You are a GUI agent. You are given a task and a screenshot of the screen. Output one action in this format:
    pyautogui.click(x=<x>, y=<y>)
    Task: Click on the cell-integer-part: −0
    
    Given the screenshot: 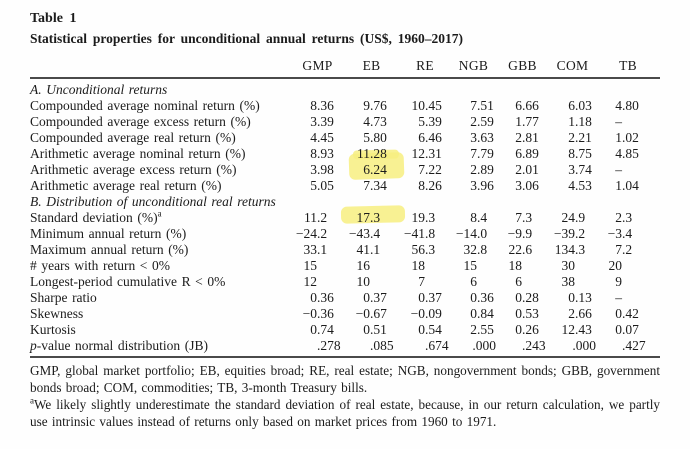 What is the action you would take?
    pyautogui.click(x=417, y=313)
    